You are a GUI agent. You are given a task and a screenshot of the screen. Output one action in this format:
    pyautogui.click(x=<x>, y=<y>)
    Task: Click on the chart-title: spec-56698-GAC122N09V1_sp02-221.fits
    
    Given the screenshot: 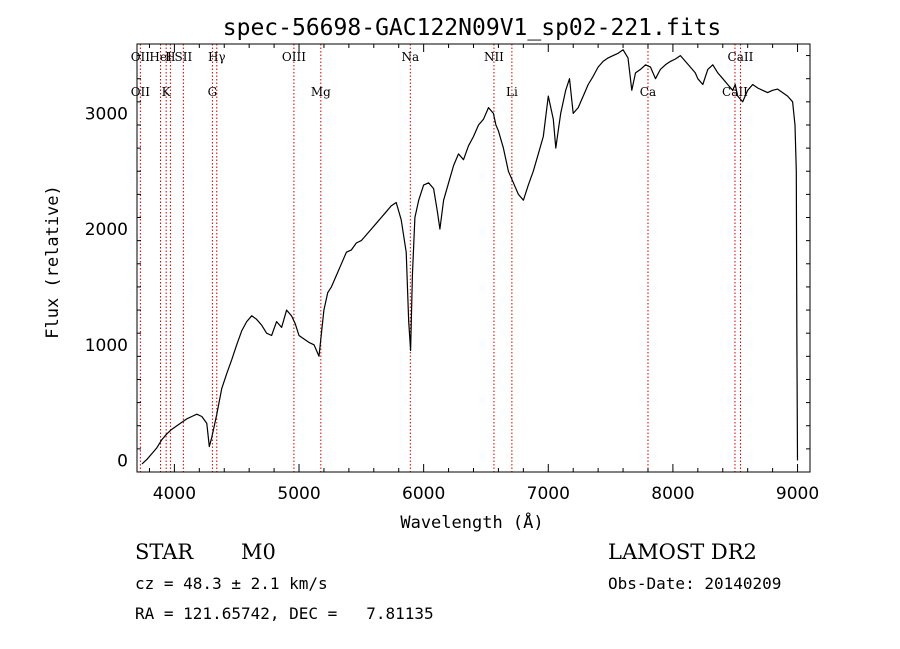 What is the action you would take?
    pyautogui.click(x=472, y=28)
    